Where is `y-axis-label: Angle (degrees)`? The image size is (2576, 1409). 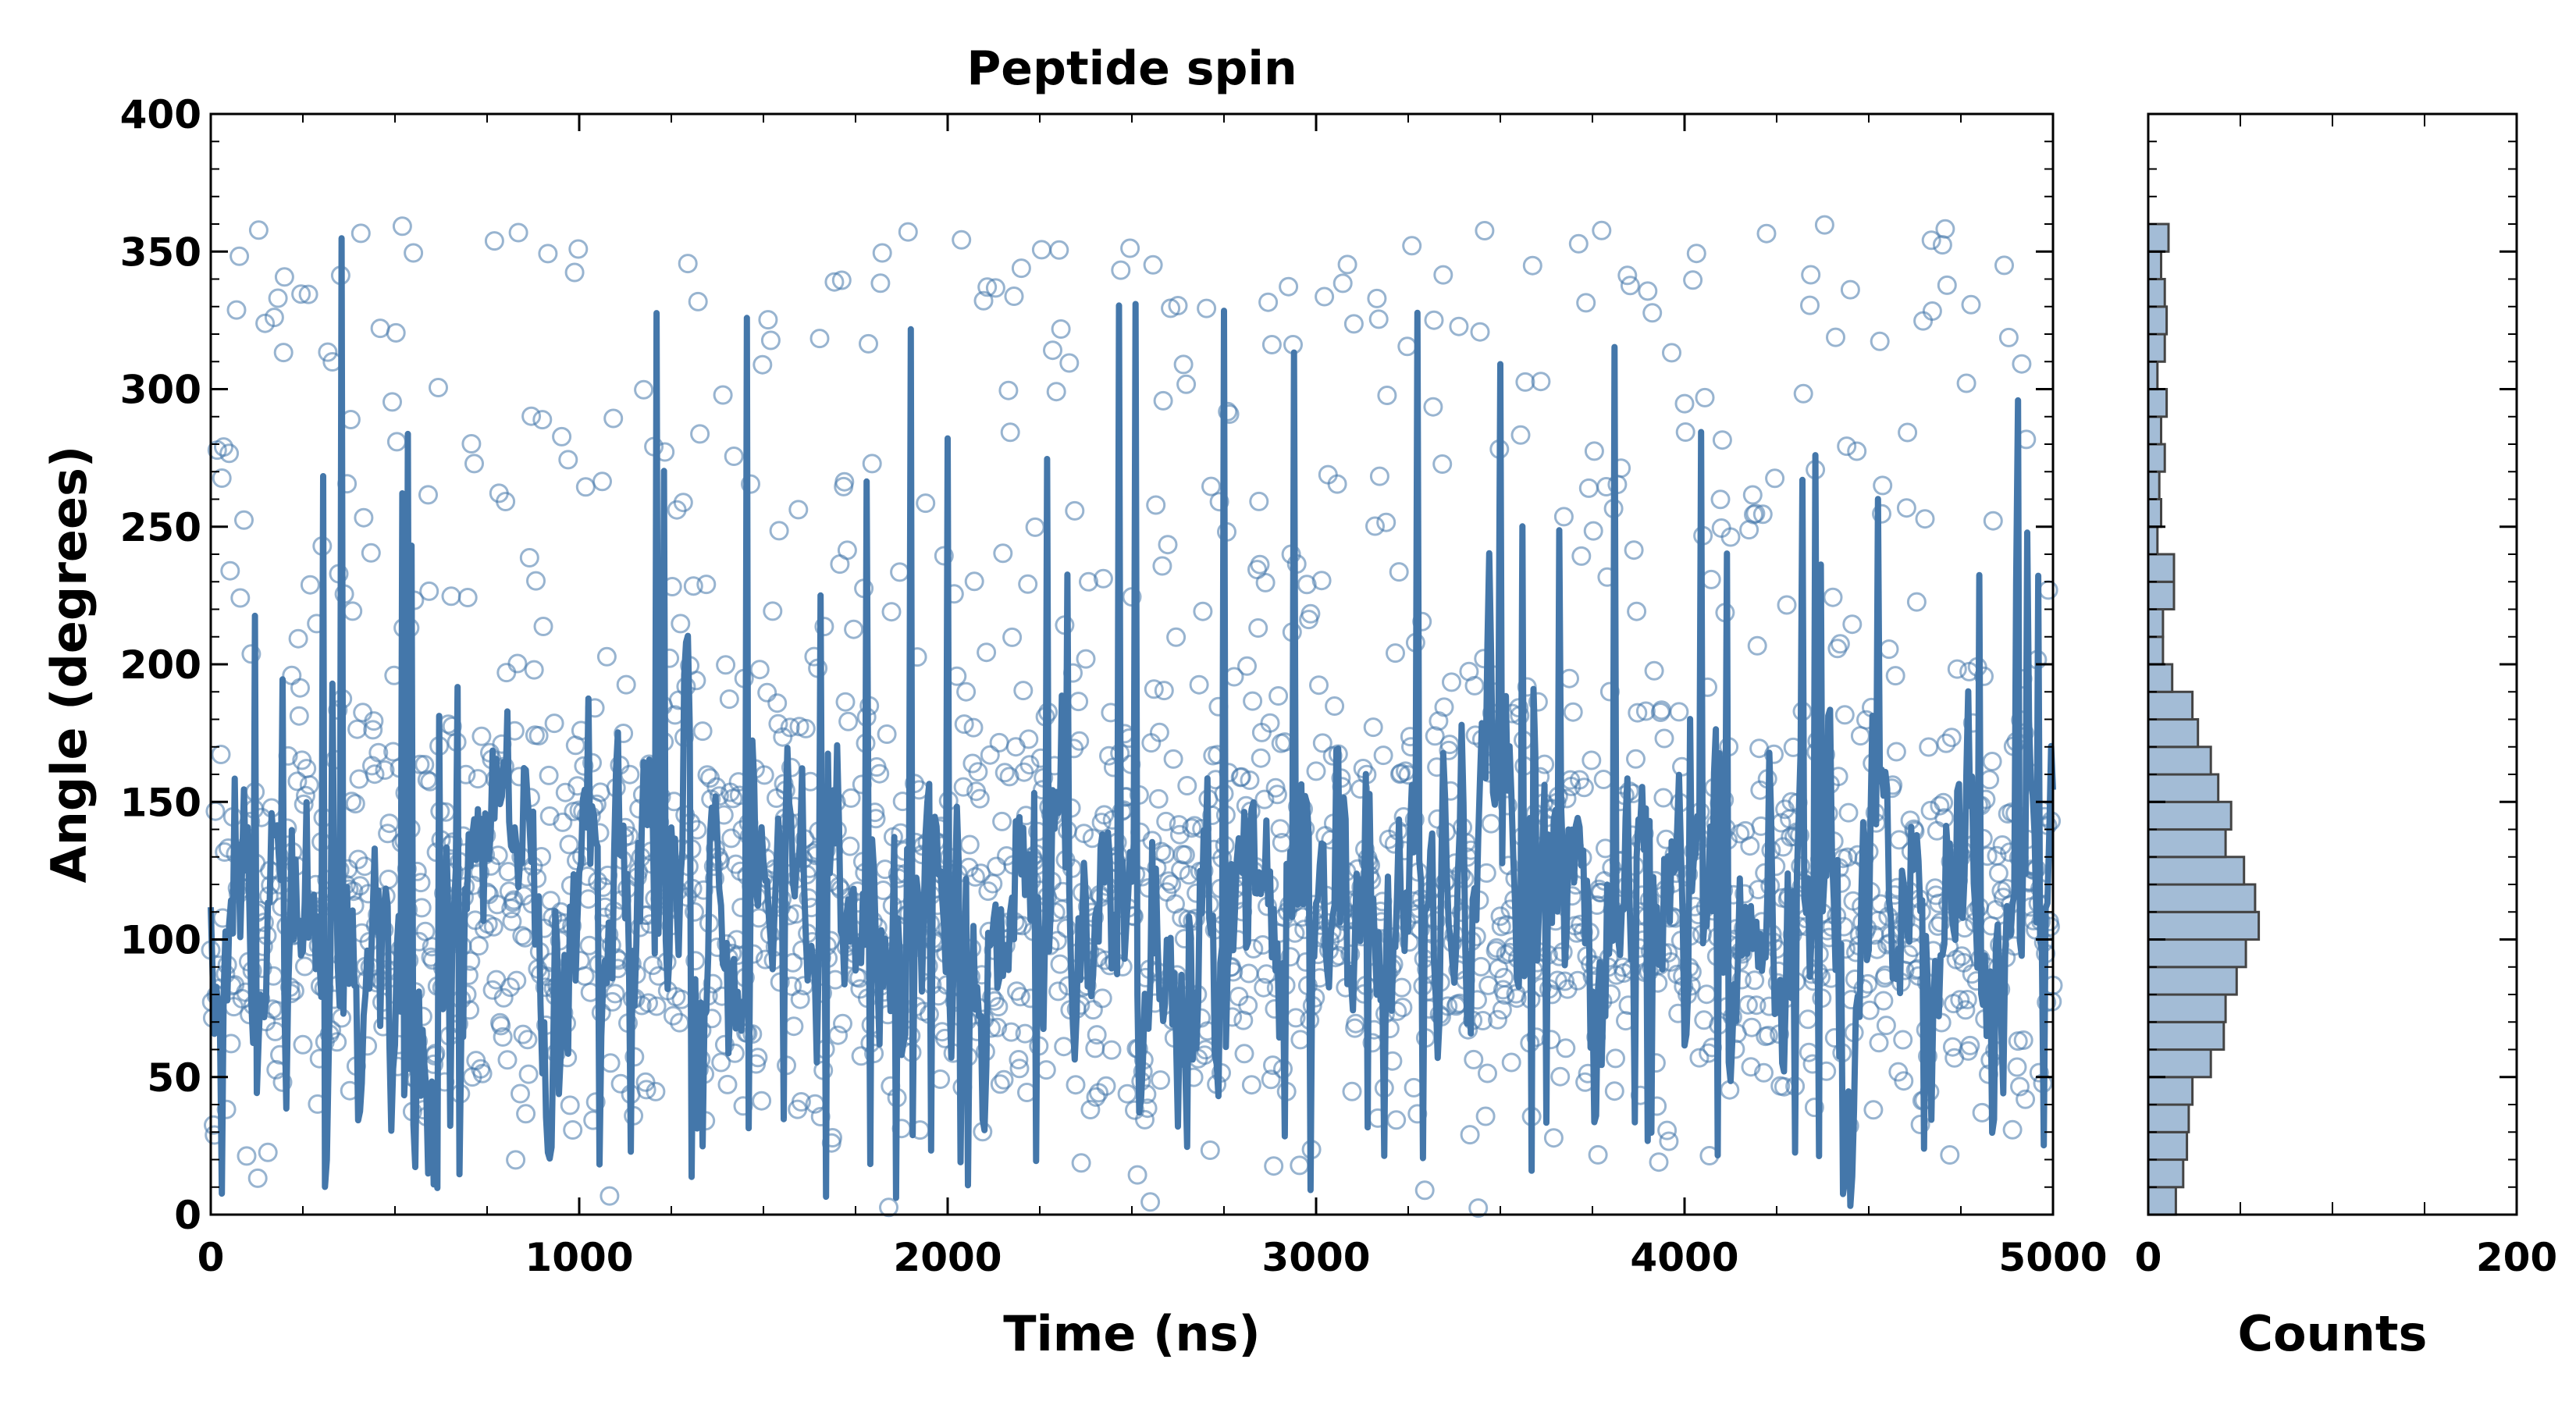
y-axis-label: Angle (degrees) is located at coordinates (69, 664).